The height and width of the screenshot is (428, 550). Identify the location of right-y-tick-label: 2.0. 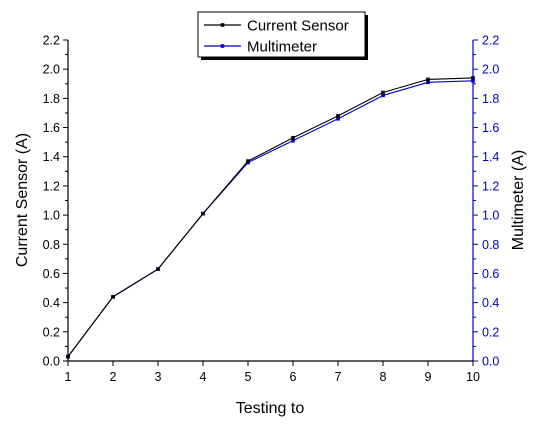
(490, 70).